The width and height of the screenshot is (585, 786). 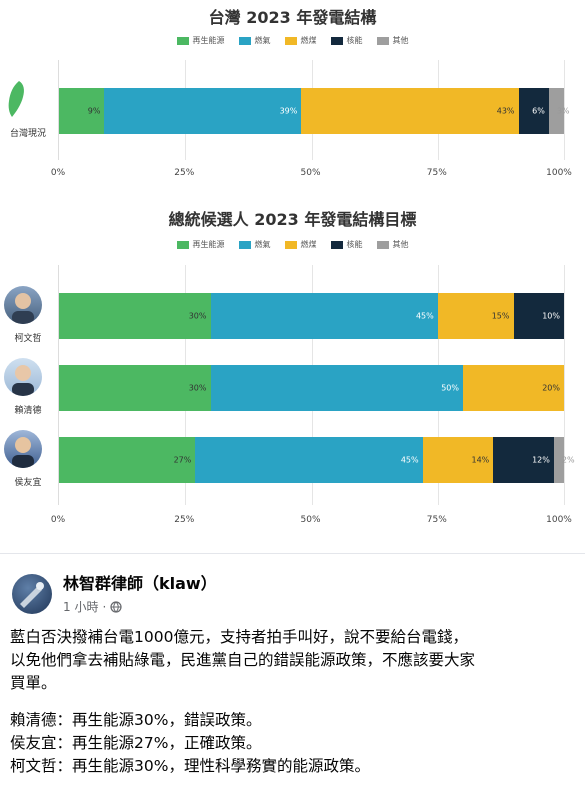 What do you see at coordinates (450, 388) in the screenshot?
I see `data-label: 50%` at bounding box center [450, 388].